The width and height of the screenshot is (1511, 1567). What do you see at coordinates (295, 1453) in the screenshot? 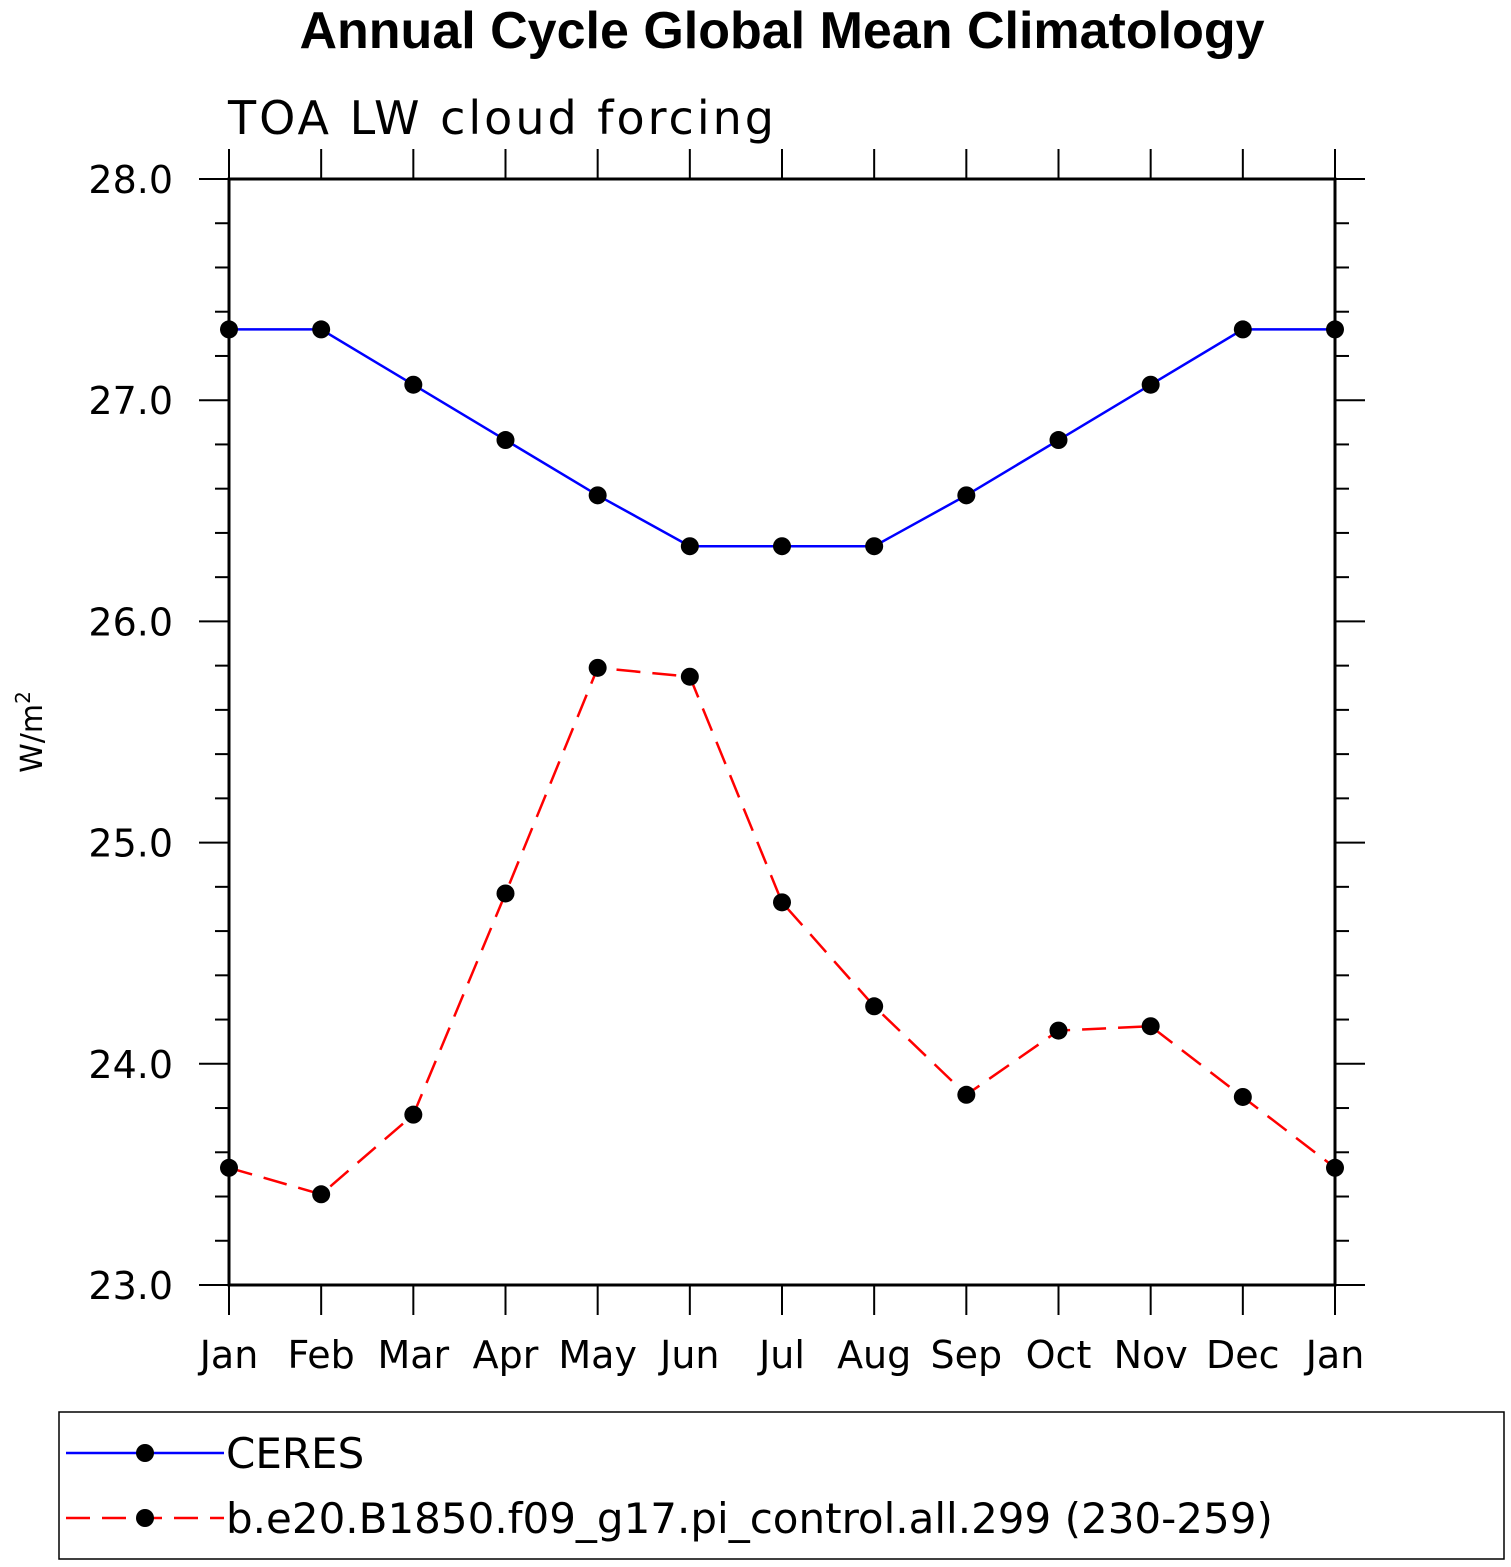
I see `legend-label: CERES` at bounding box center [295, 1453].